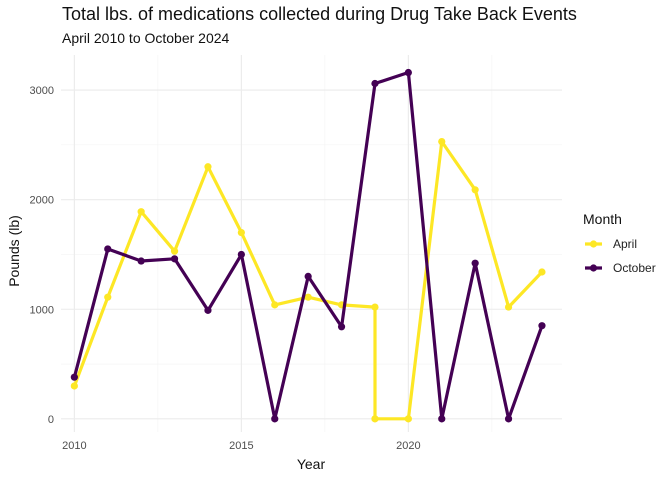  I want to click on chart-subtitle: April 2010 to October 2024, so click(146, 38).